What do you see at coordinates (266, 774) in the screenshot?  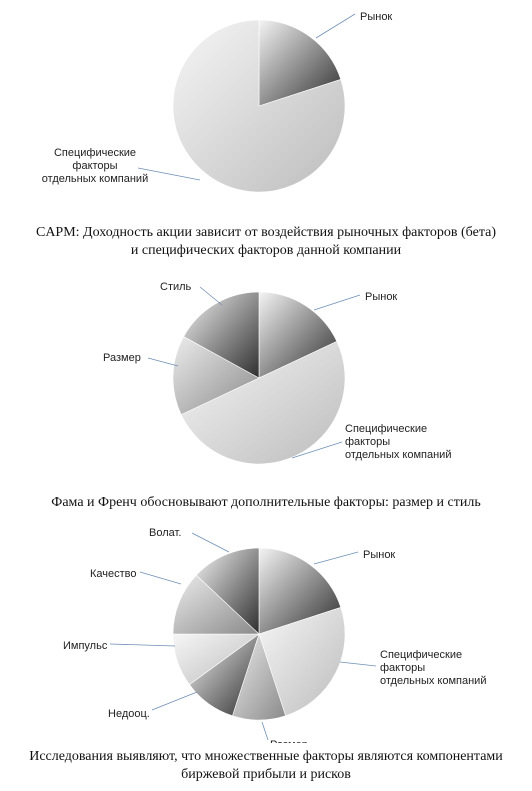 I see `caption-multifactor-line-2: биржевой прибыли и рисков` at bounding box center [266, 774].